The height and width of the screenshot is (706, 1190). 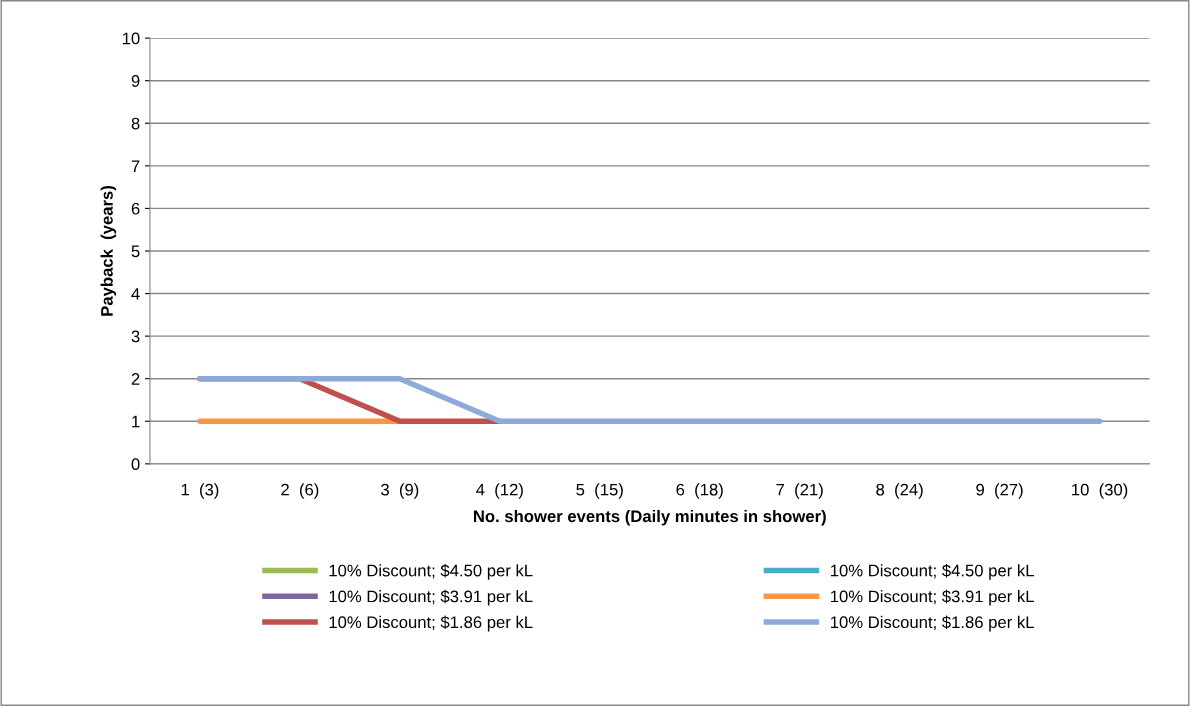 I want to click on y-tick-label: 5, so click(x=135, y=251).